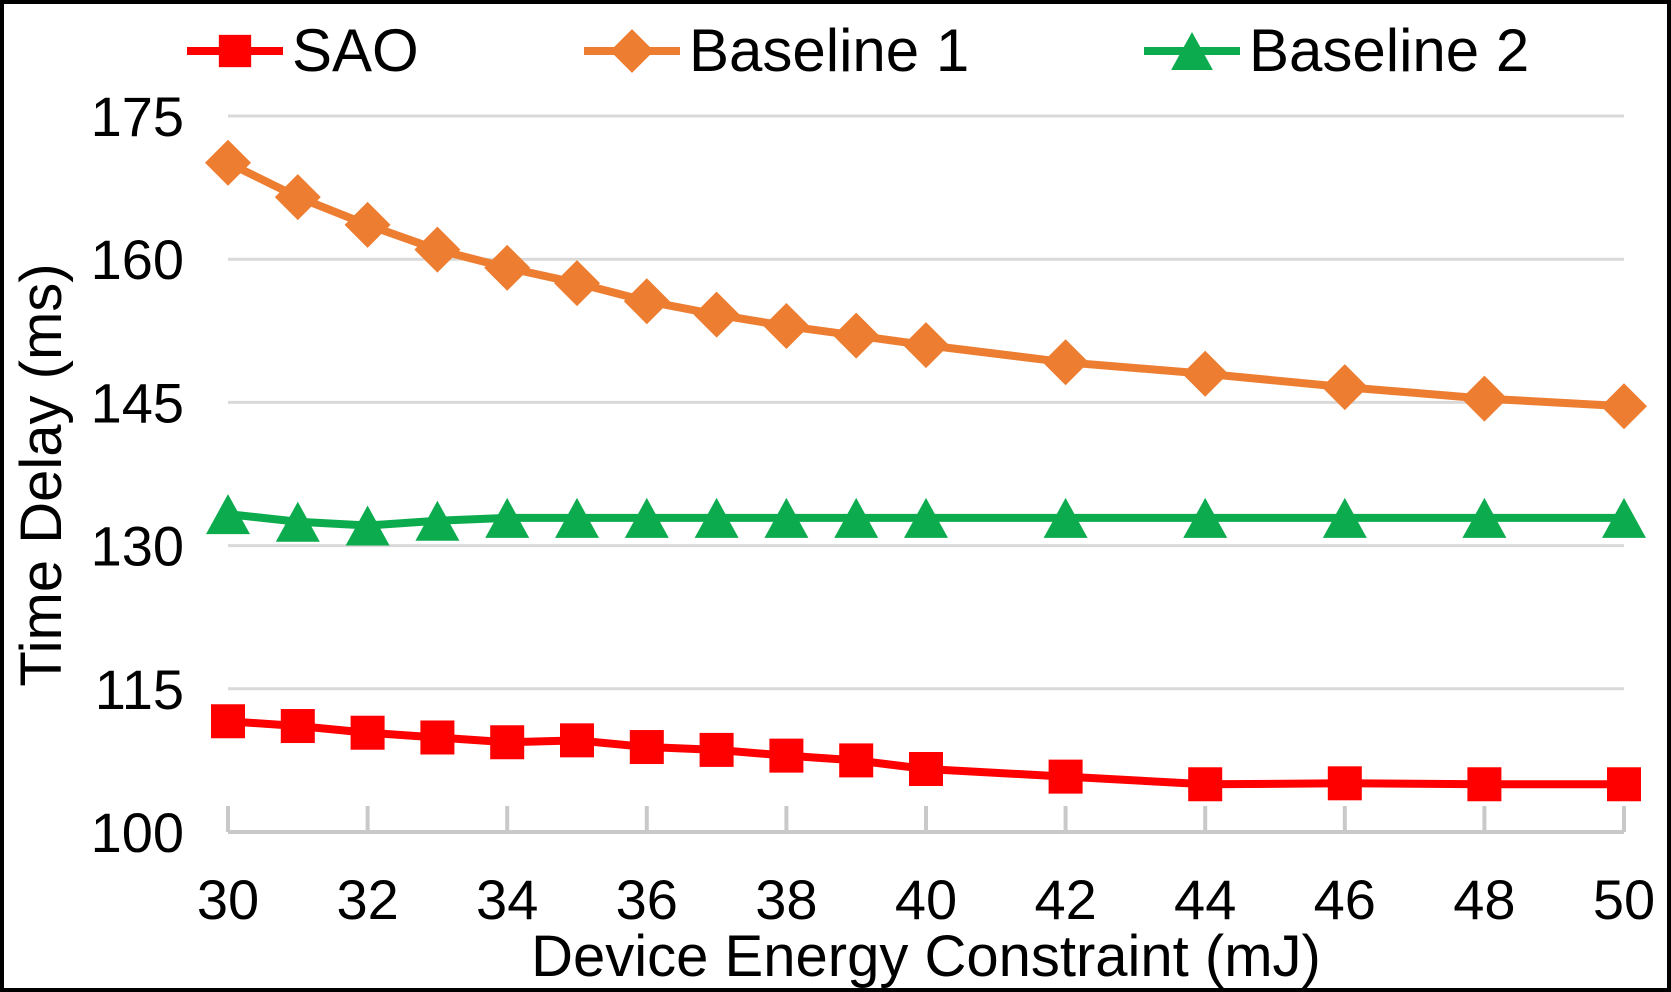  I want to click on x-tick-label: 50, so click(1624, 899).